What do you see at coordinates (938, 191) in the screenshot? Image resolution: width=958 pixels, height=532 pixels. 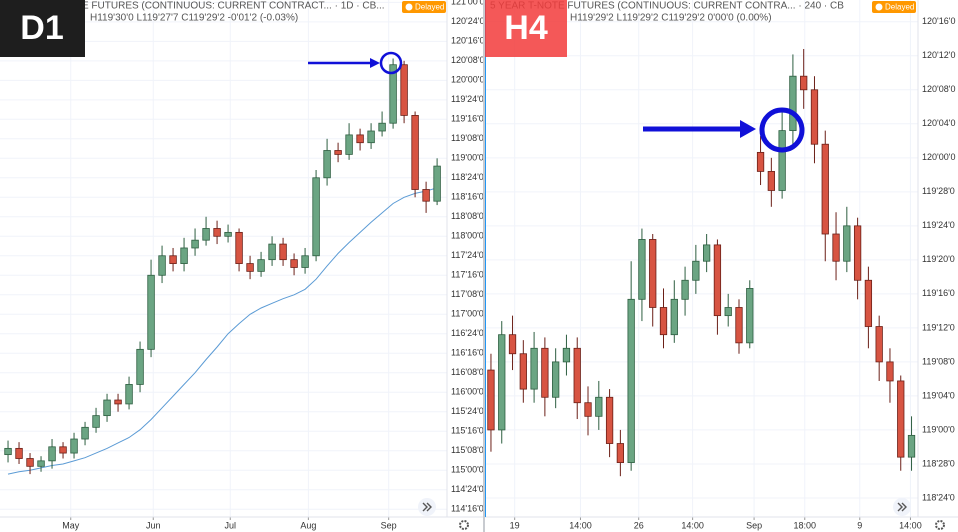 I see `y-tick-label: 119'28'0` at bounding box center [938, 191].